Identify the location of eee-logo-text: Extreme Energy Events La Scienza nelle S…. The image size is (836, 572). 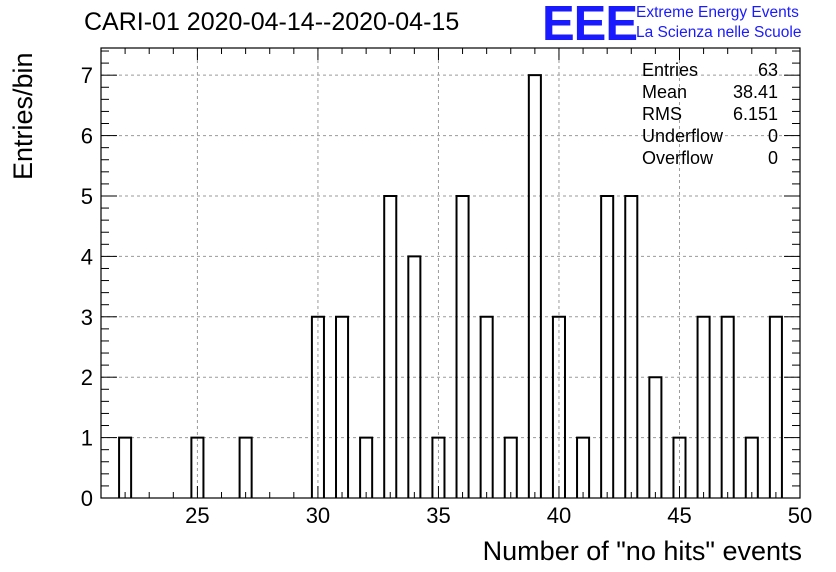
(718, 23).